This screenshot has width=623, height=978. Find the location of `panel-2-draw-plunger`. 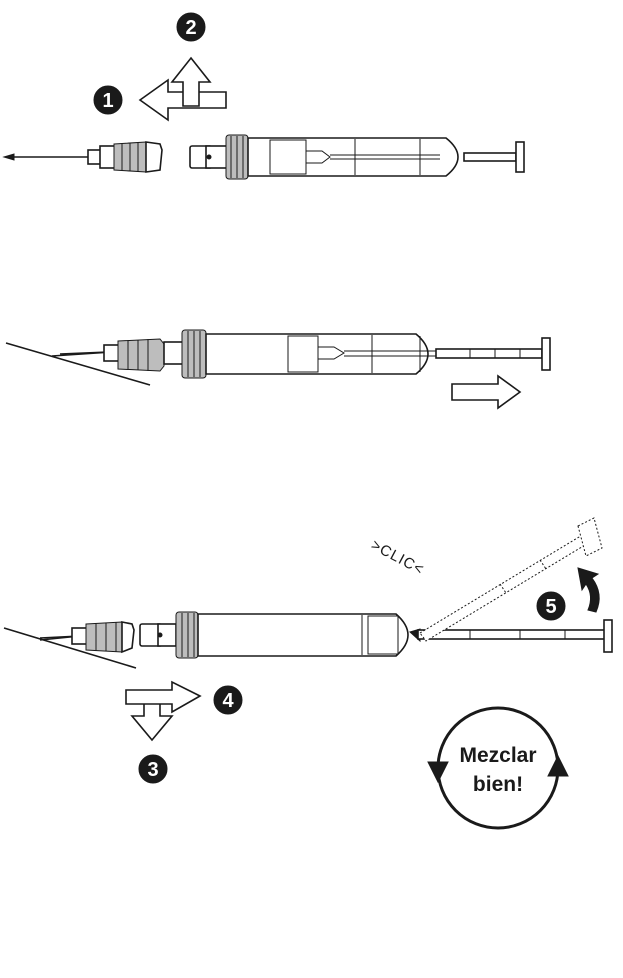

panel-2-draw-plunger is located at coordinates (278, 369).